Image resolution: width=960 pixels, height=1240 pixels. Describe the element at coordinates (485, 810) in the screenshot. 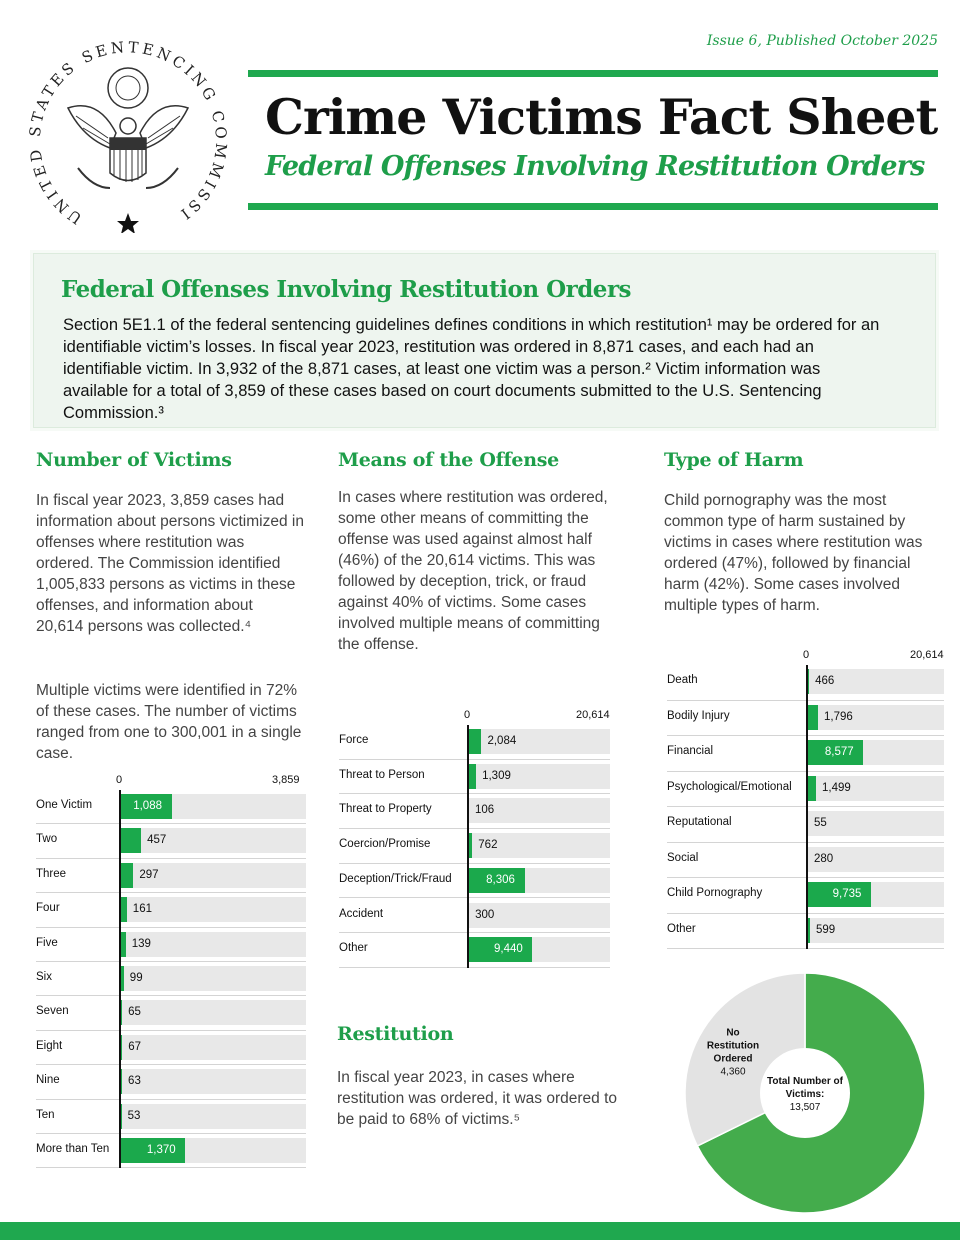

I see `bar-value: 106` at that location.